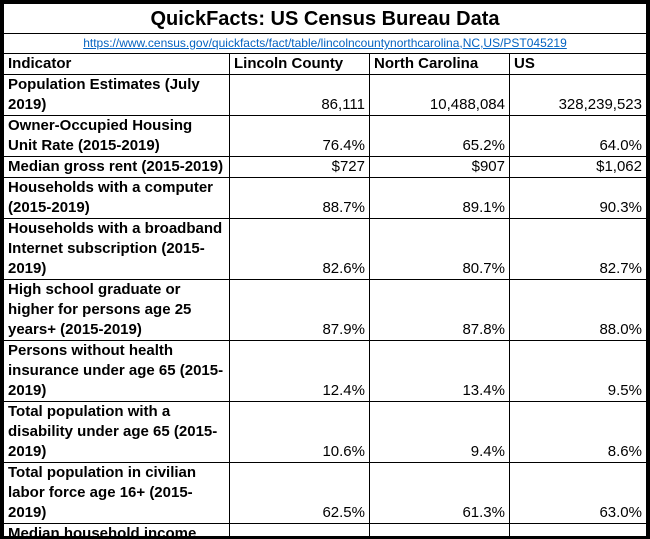 The height and width of the screenshot is (539, 650). Describe the element at coordinates (299, 167) in the screenshot. I see `value-cell: $727` at that location.